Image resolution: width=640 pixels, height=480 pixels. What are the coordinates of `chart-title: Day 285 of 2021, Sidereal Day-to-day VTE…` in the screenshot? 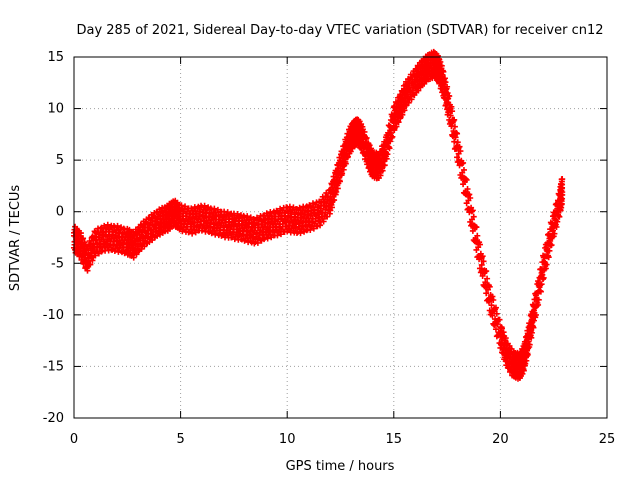 It's located at (339, 30).